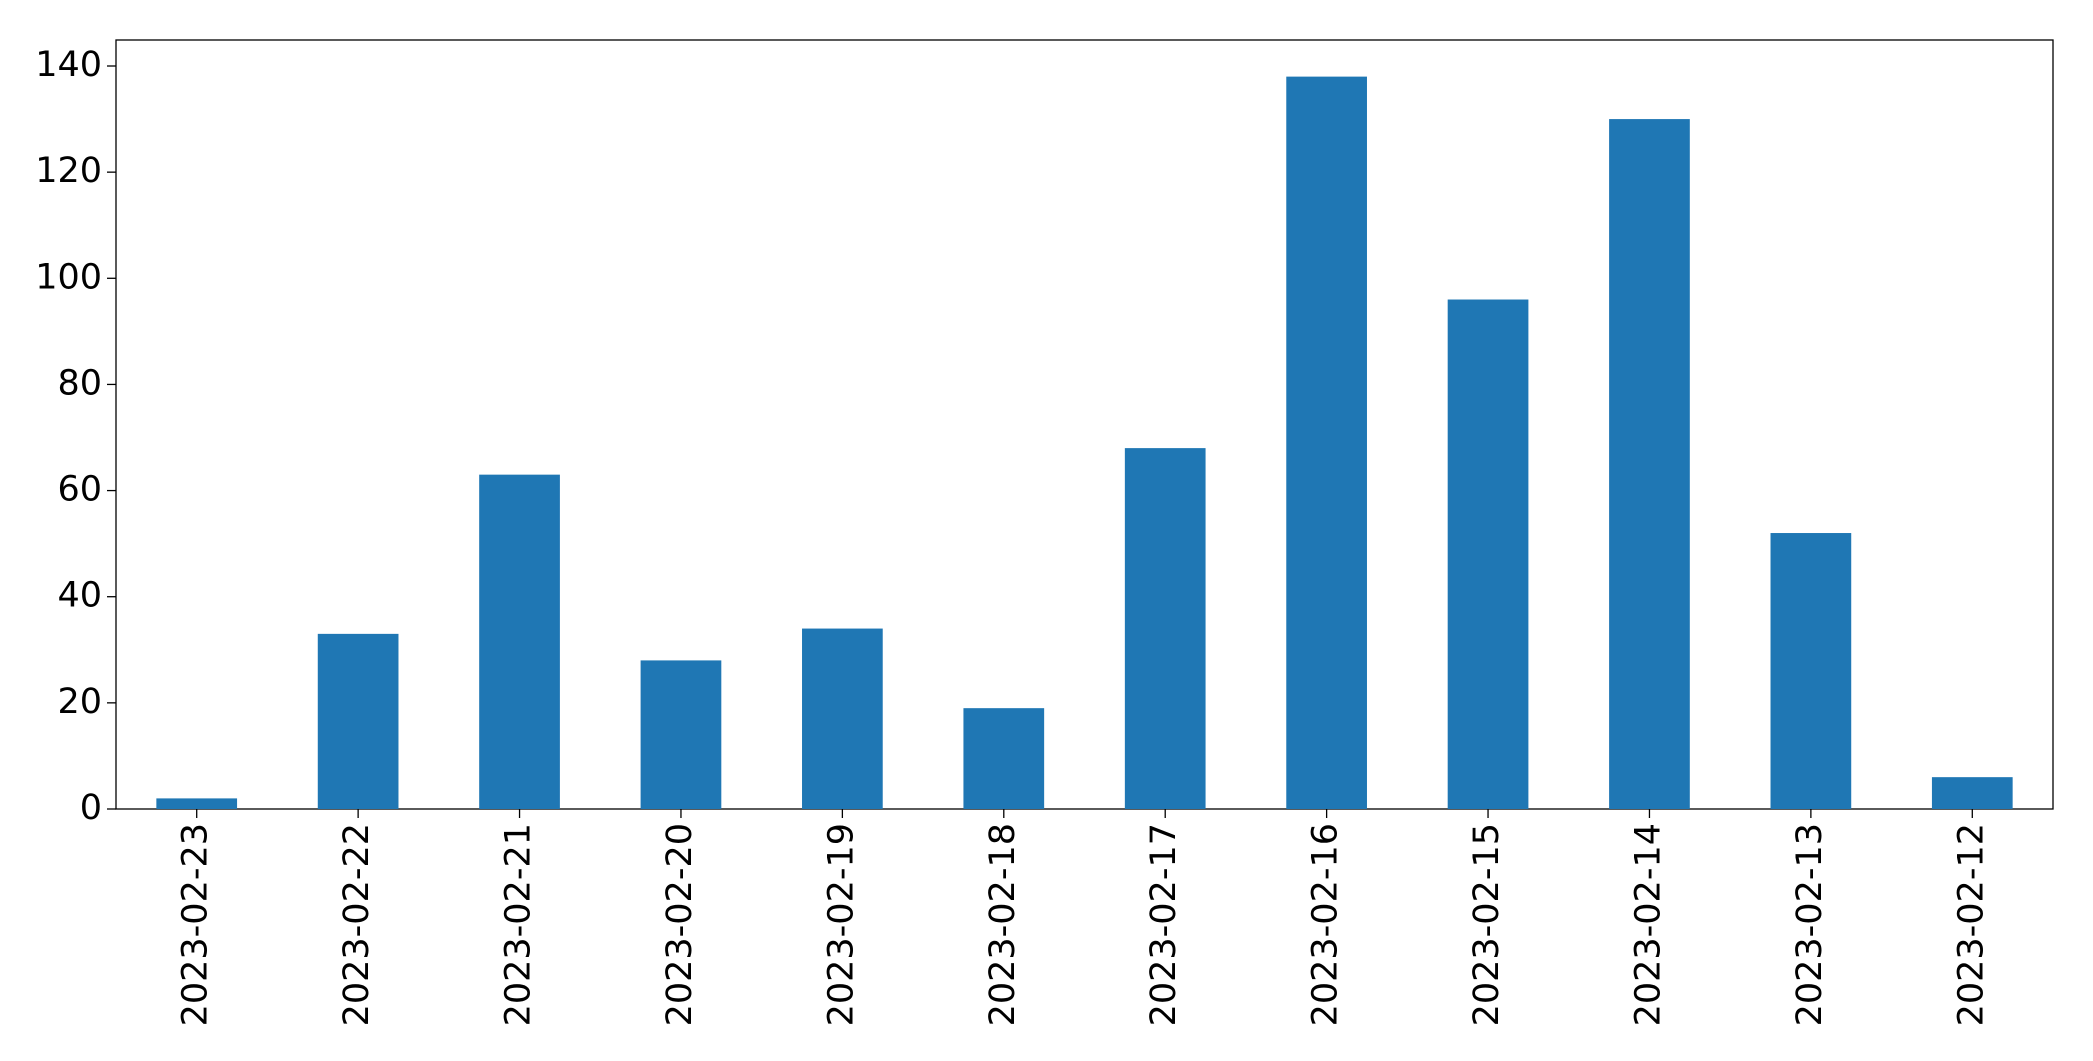  I want to click on x-tick-label: 2023-02-23, so click(196, 924).